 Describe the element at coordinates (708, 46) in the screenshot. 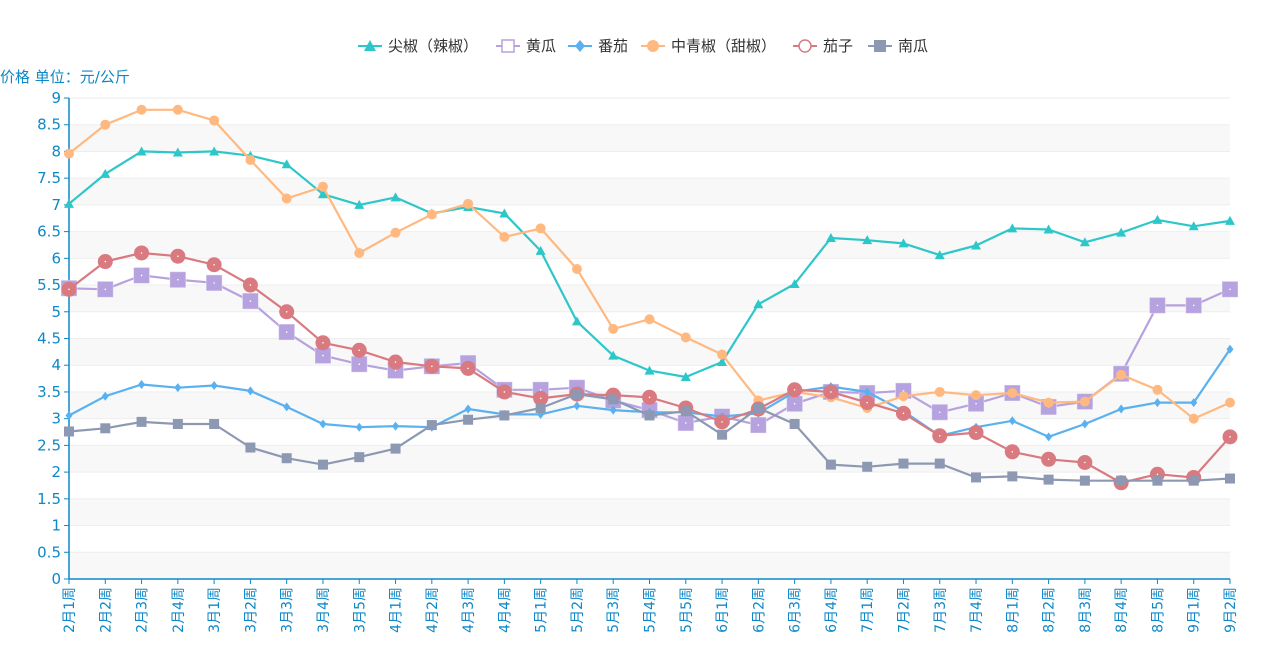

I see `legend-item: 中青椒（甜椒）` at that location.